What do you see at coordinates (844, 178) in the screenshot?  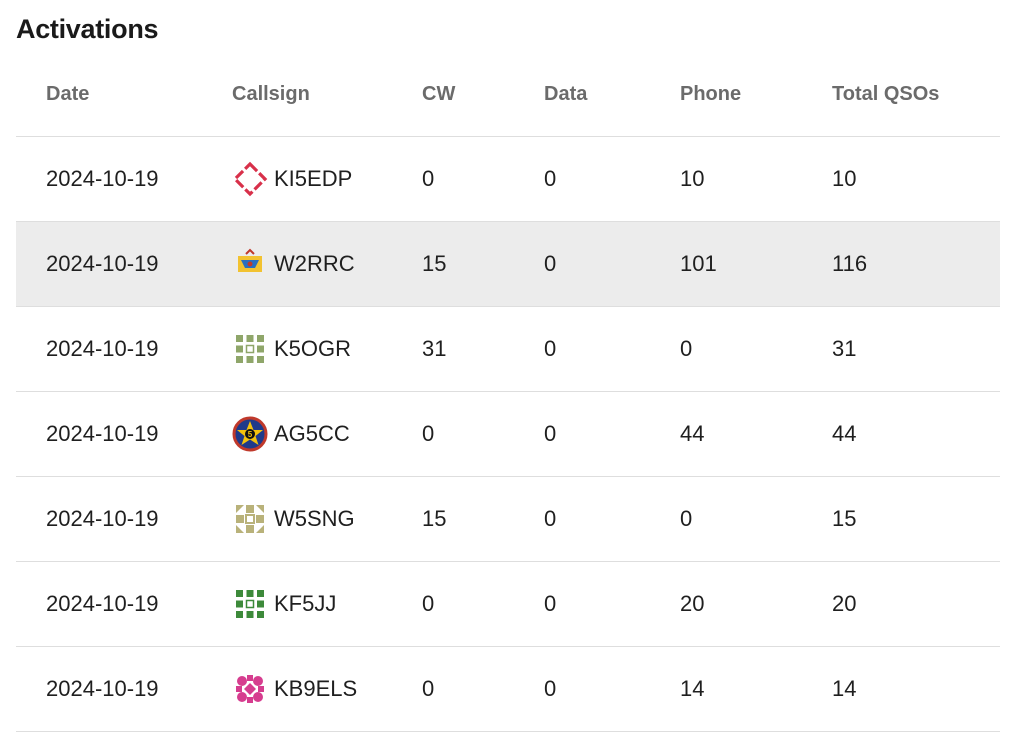 I see `cell-total: 10` at bounding box center [844, 178].